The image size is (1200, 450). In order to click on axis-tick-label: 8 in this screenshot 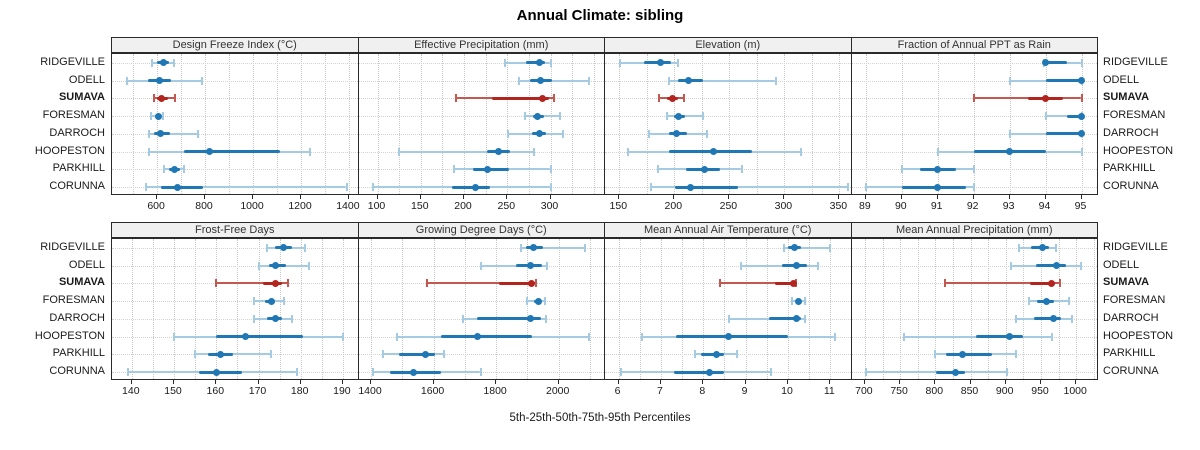, I will do `click(702, 391)`.